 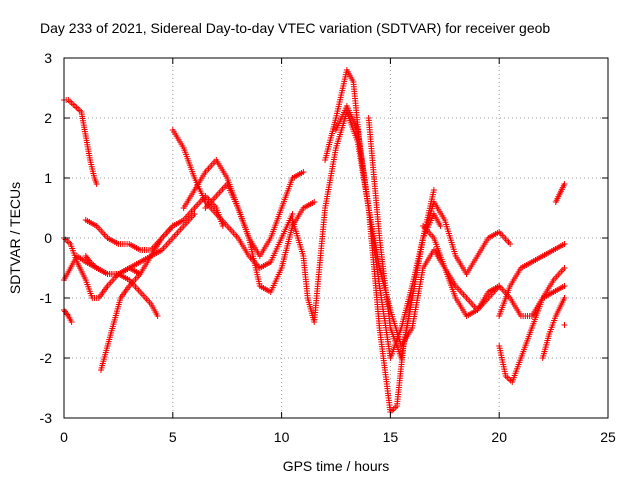 What do you see at coordinates (46, 418) in the screenshot?
I see `y-tick-label: -3` at bounding box center [46, 418].